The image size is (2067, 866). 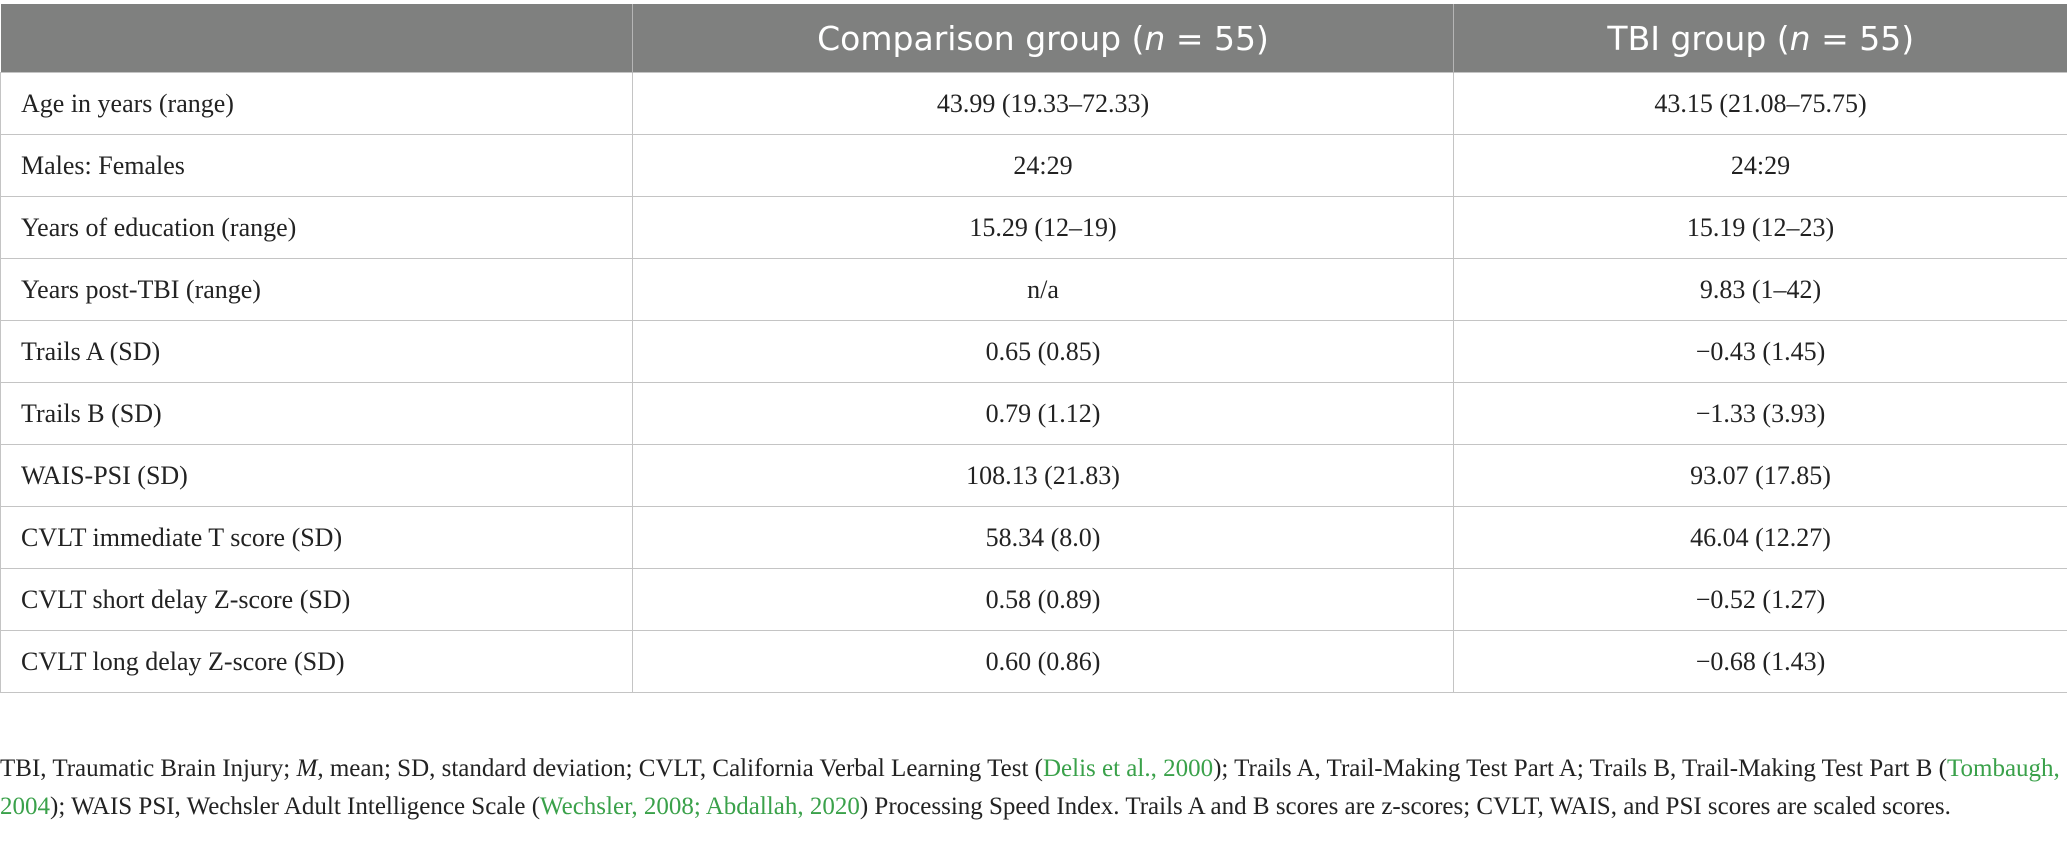 What do you see at coordinates (1043, 475) in the screenshot?
I see `comparison-value-cell: 108.13 (21.83)` at bounding box center [1043, 475].